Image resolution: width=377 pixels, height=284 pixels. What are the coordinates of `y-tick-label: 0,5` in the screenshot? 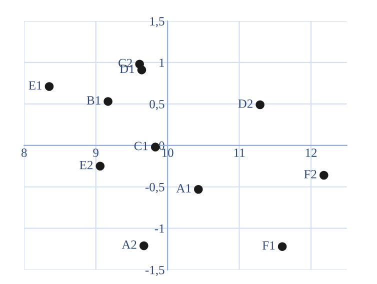 It's located at (157, 105).